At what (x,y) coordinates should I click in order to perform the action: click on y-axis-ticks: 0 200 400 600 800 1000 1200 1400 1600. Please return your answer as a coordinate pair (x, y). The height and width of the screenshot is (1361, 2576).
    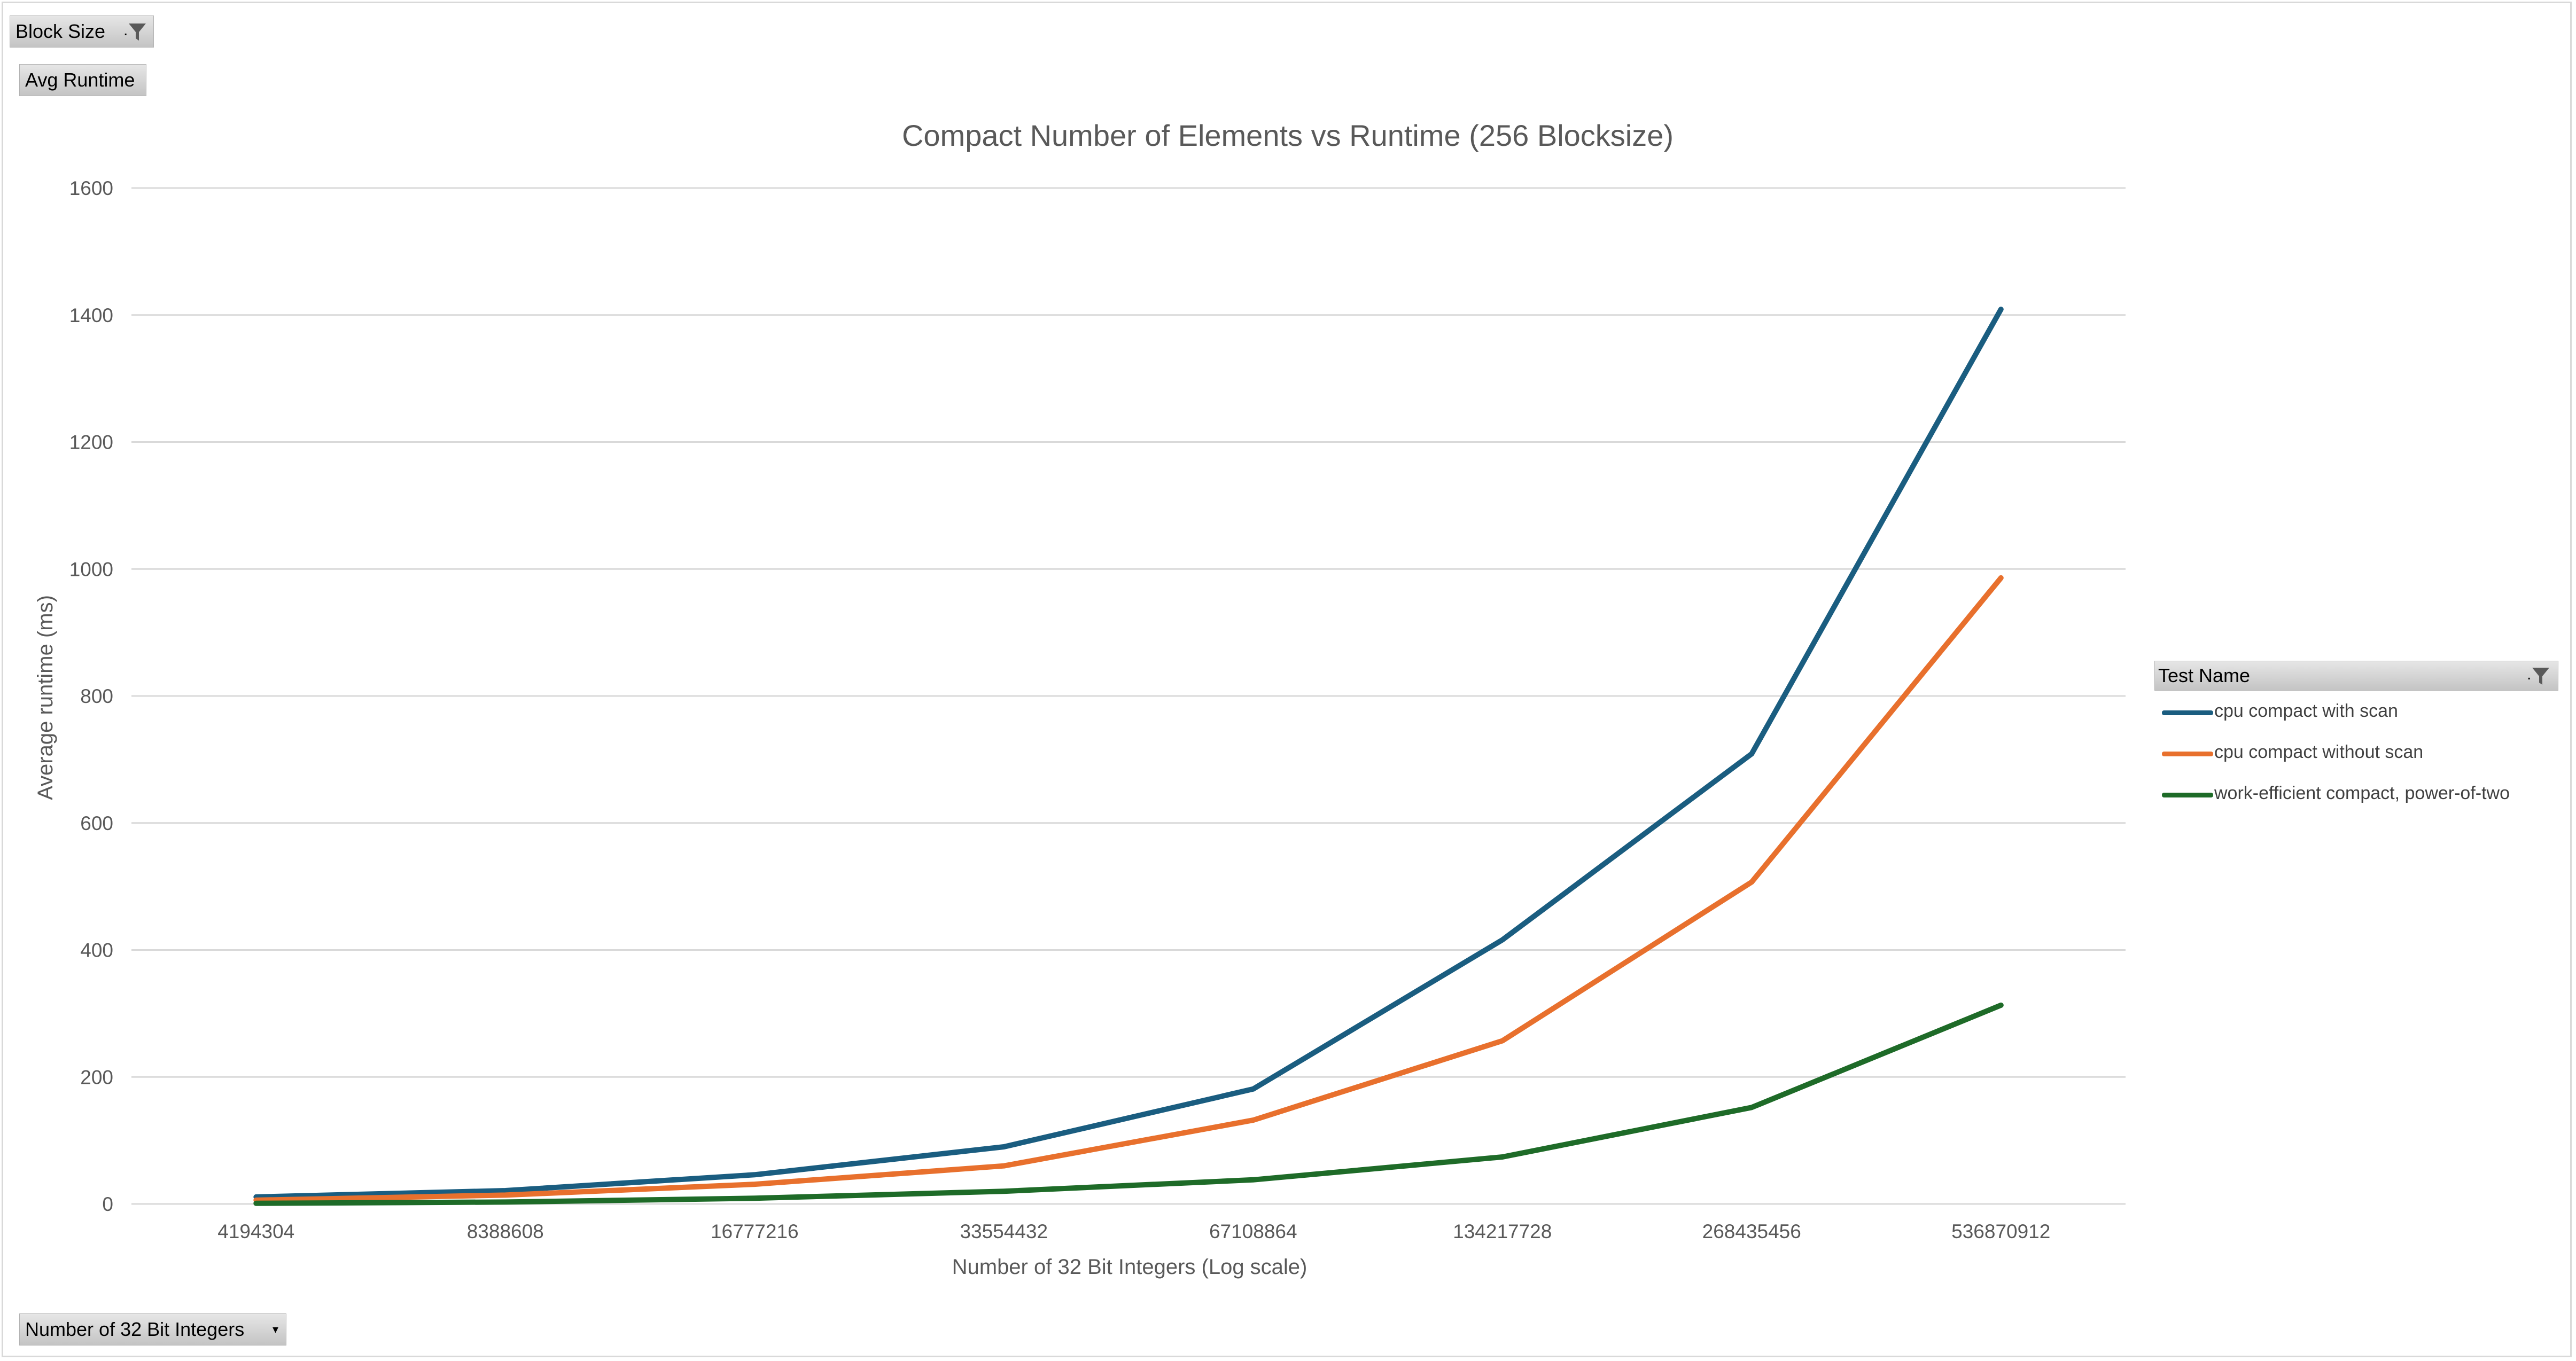
    Looking at the image, I should click on (91, 696).